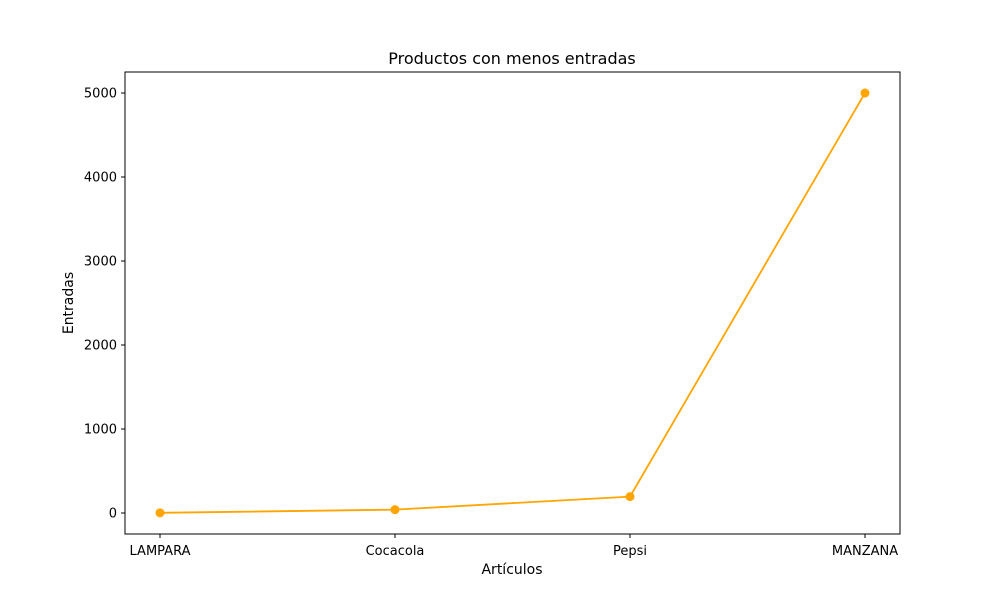  What do you see at coordinates (104, 304) in the screenshot?
I see `y-axis: 0 1000 2000 3000 4000 5000` at bounding box center [104, 304].